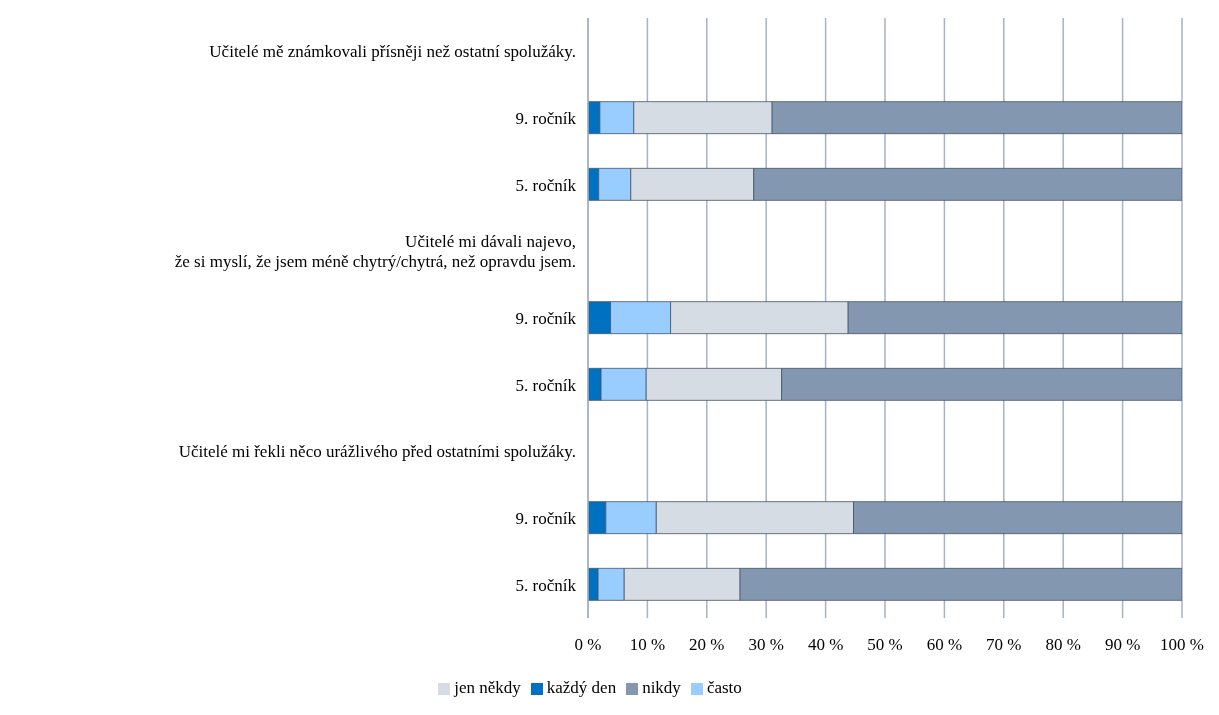  I want to click on legend-label: nikdy, so click(661, 687).